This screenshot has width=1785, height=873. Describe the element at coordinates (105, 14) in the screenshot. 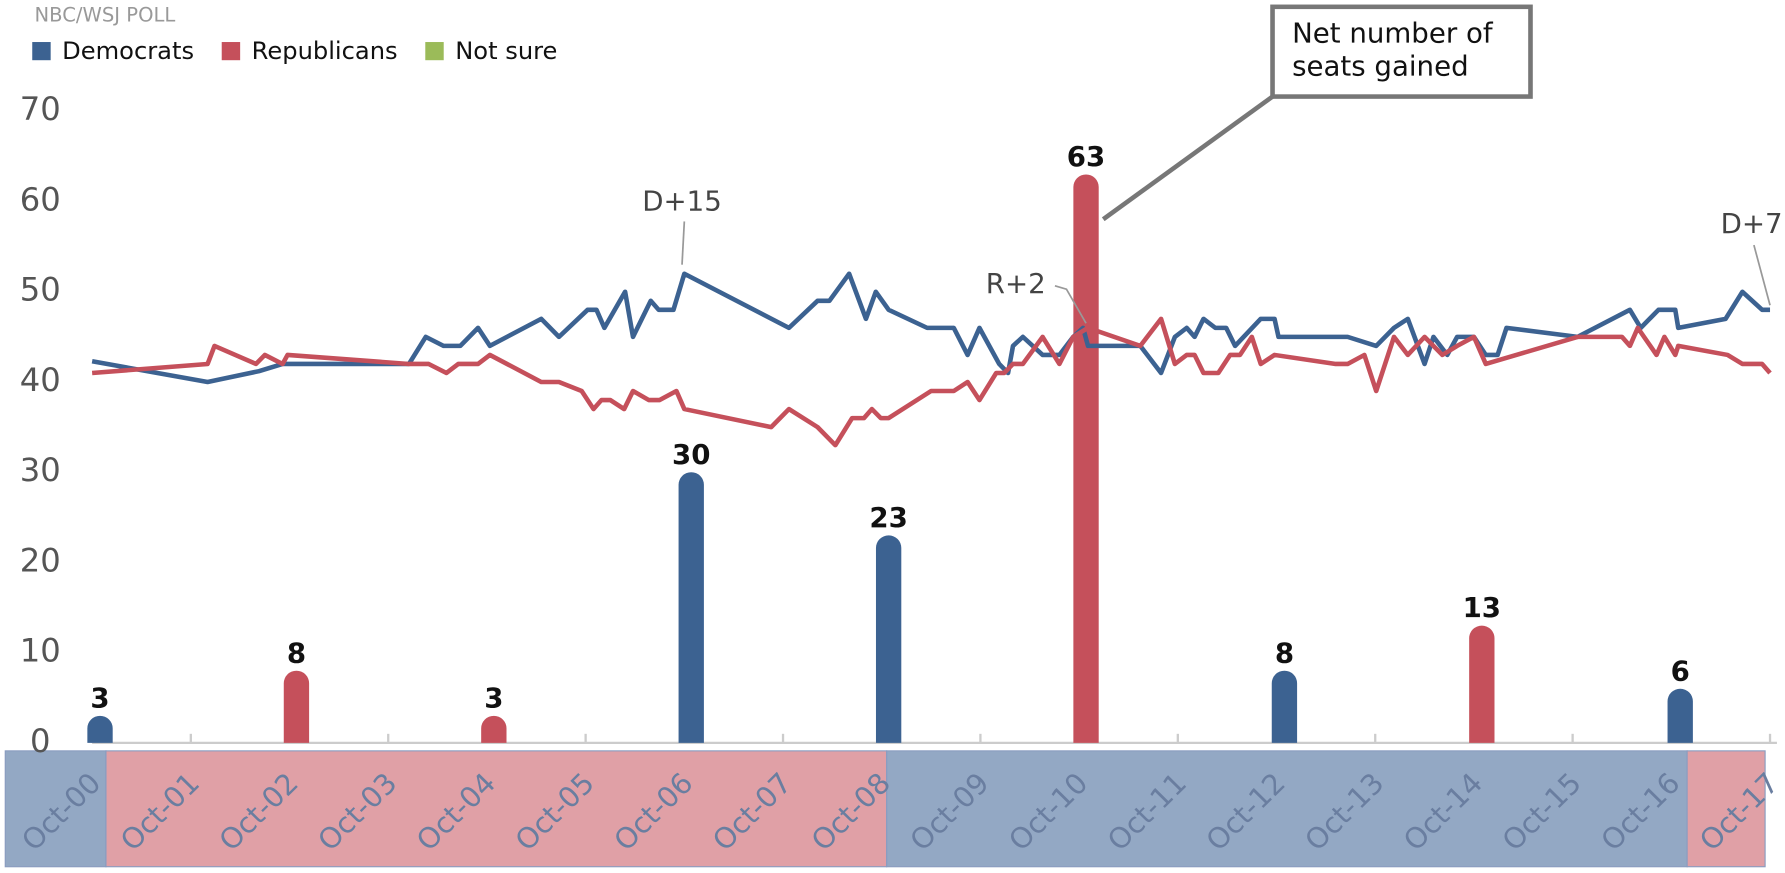

I see `chart-subtitle: NBC/WSJ POLL` at that location.